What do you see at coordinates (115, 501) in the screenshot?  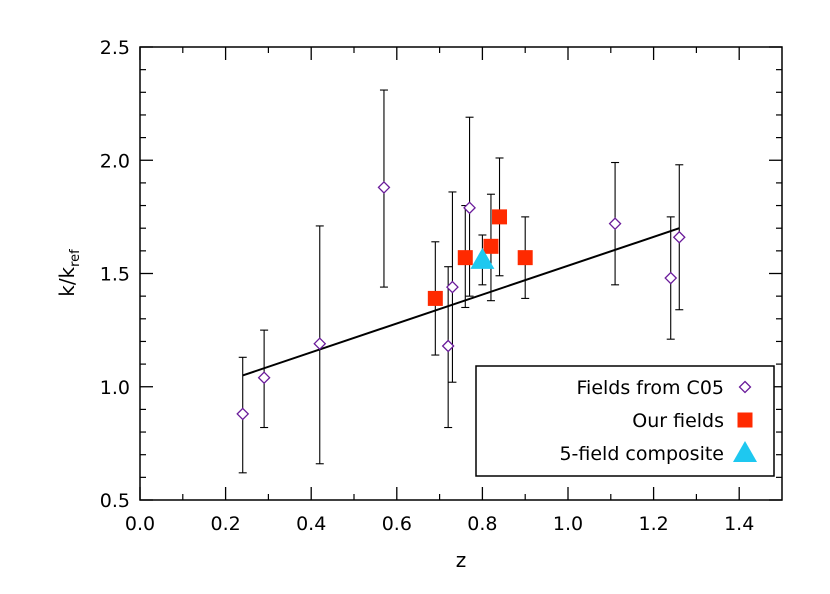 I see `y-tick-label-0: 0.5` at bounding box center [115, 501].